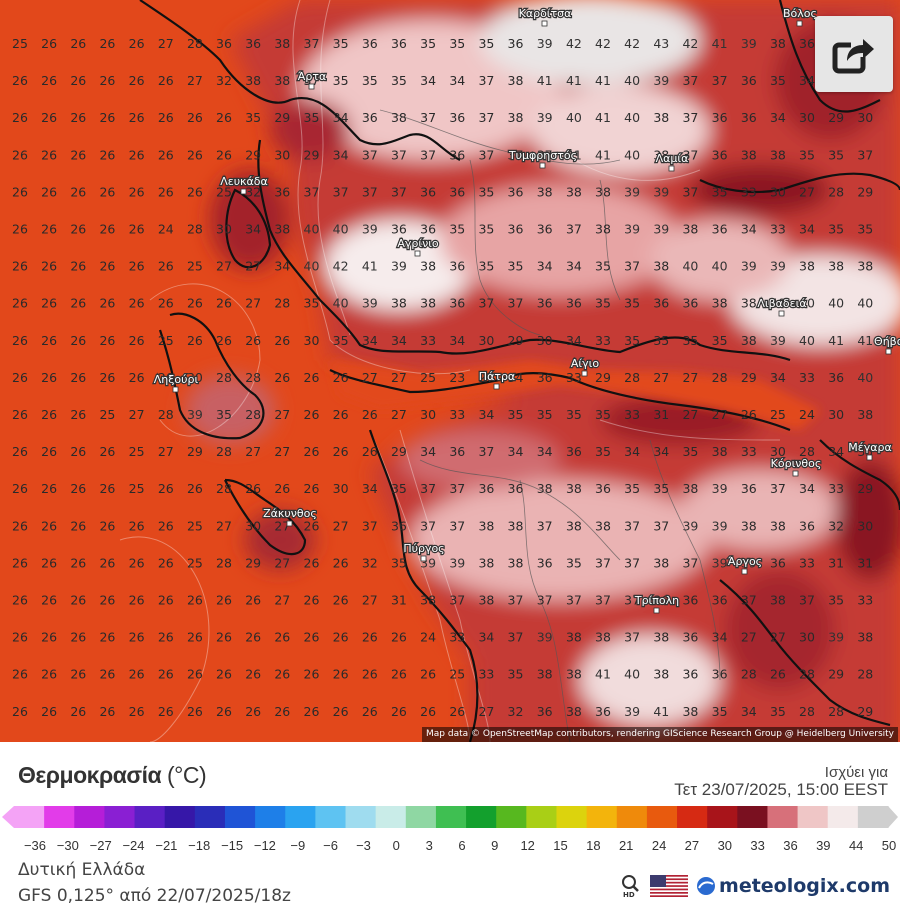  What do you see at coordinates (793, 886) in the screenshot?
I see `meteologix-logo: meteologix.com` at bounding box center [793, 886].